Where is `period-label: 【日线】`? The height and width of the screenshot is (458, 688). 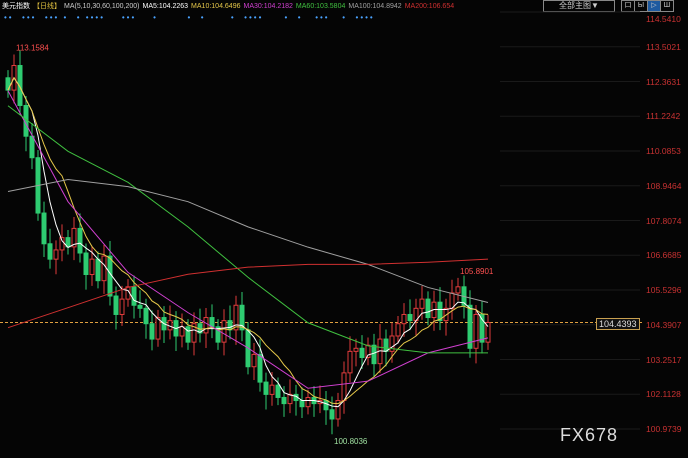
period-label: 【日线】 is located at coordinates (47, 6).